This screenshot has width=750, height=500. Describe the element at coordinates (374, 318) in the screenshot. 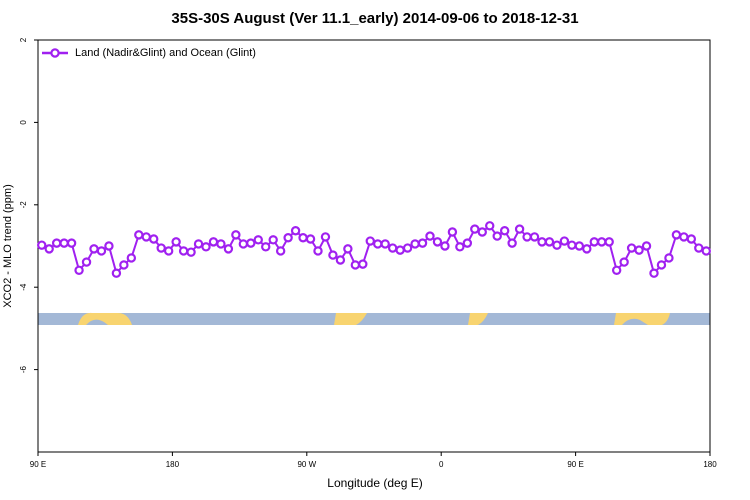

I see `land-ocean-strip` at that location.